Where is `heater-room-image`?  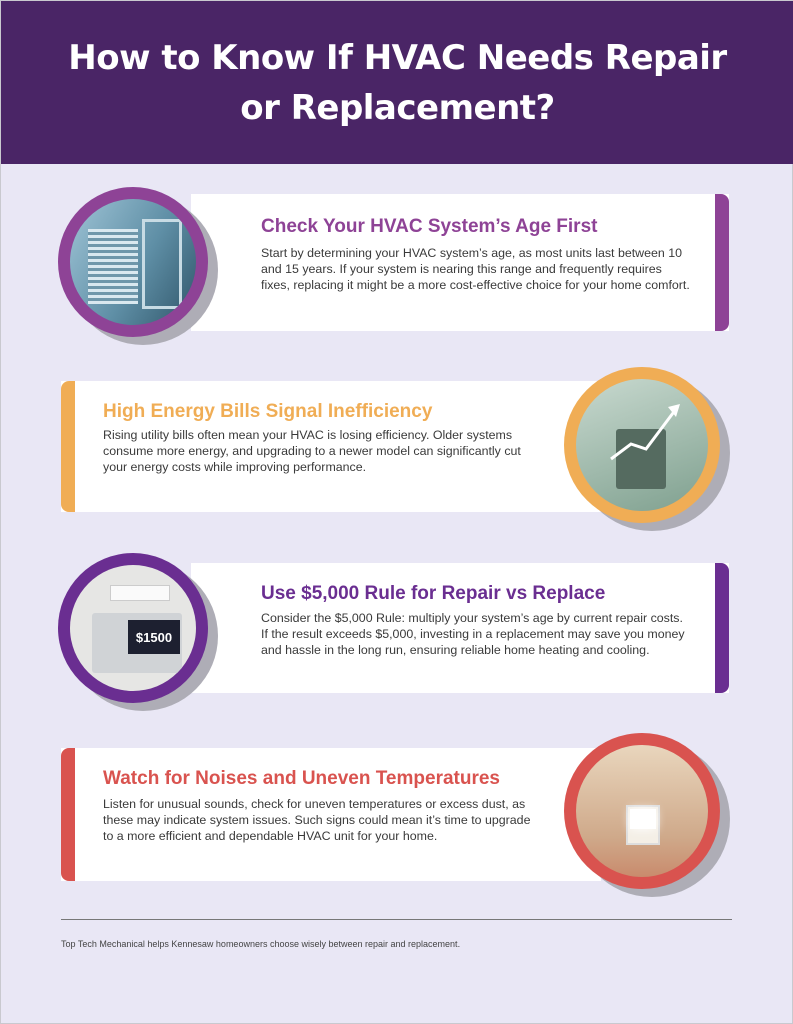
heater-room-image is located at coordinates (642, 811).